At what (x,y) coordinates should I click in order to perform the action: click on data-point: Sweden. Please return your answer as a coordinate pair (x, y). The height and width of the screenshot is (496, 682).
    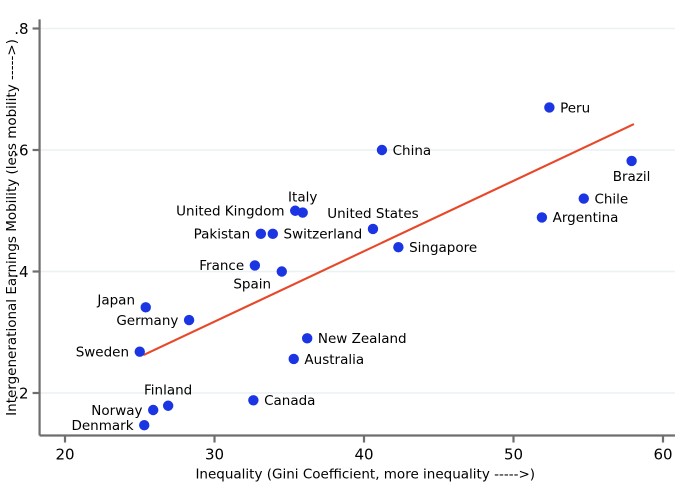
    Looking at the image, I should click on (110, 352).